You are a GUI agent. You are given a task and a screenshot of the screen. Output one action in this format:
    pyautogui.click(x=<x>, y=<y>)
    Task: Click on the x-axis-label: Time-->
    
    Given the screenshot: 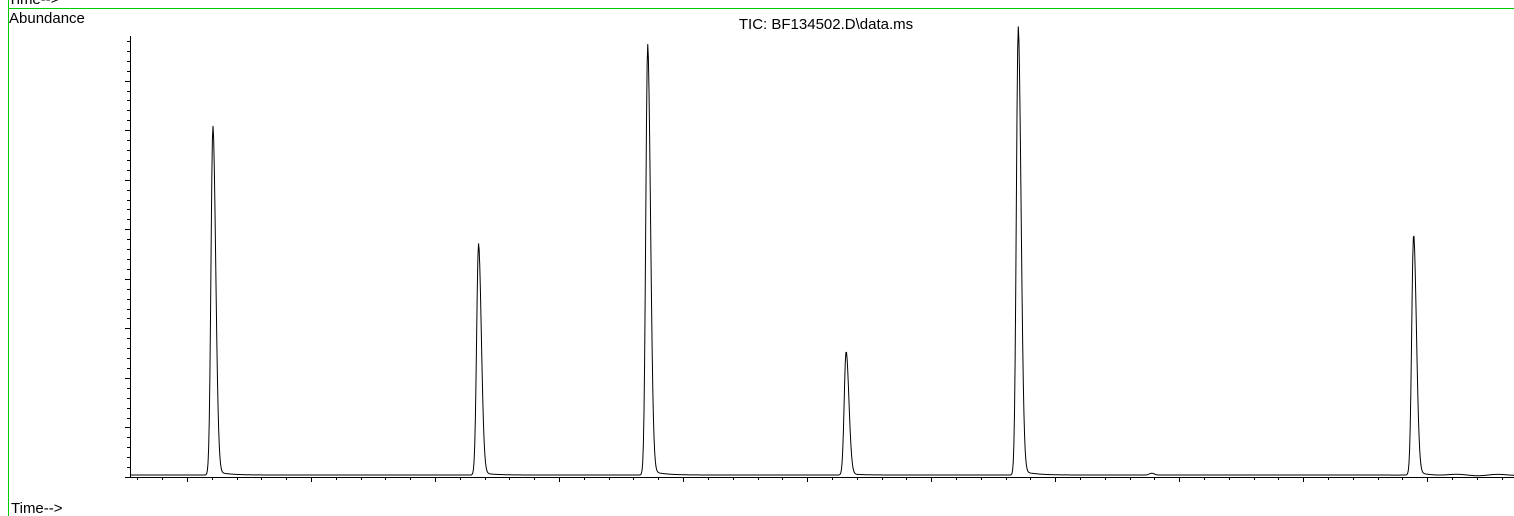 What is the action you would take?
    pyautogui.click(x=37, y=508)
    